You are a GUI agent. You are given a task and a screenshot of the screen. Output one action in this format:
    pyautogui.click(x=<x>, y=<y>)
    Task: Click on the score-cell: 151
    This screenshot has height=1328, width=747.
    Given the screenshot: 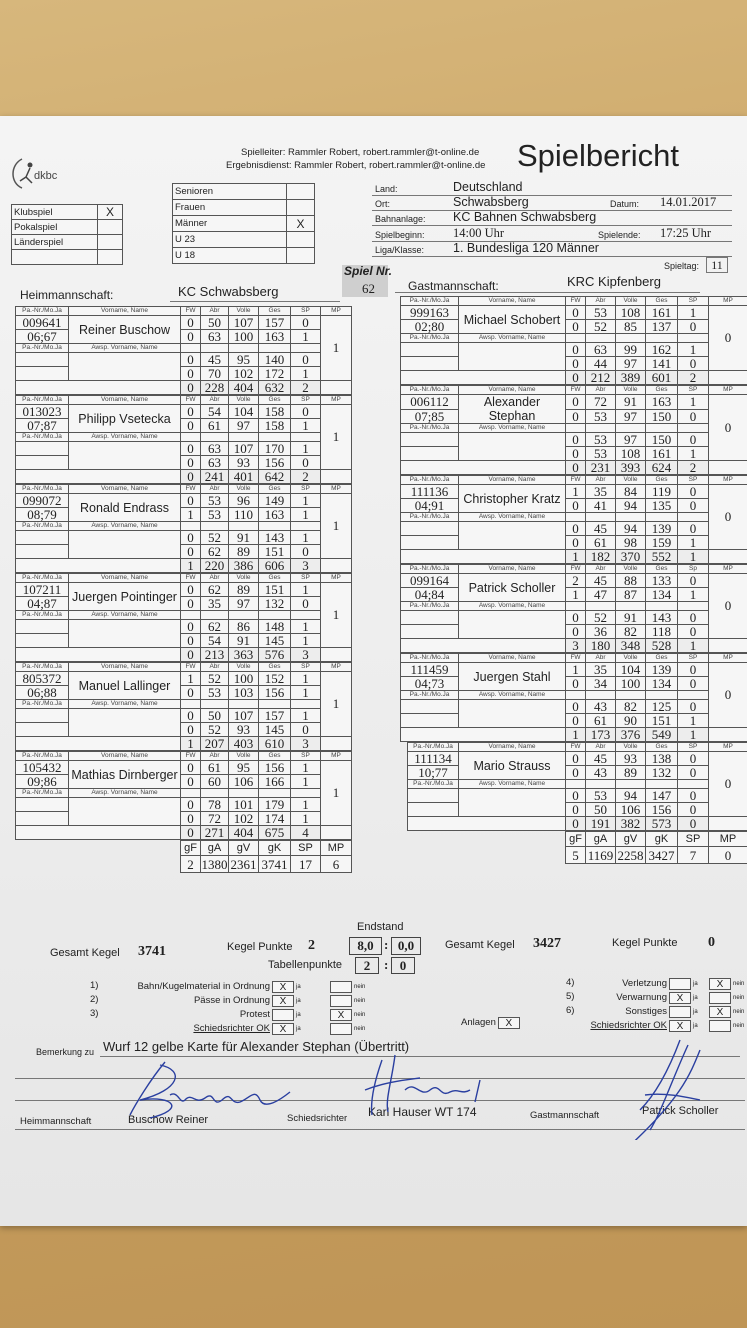 What is the action you would take?
    pyautogui.click(x=274, y=589)
    